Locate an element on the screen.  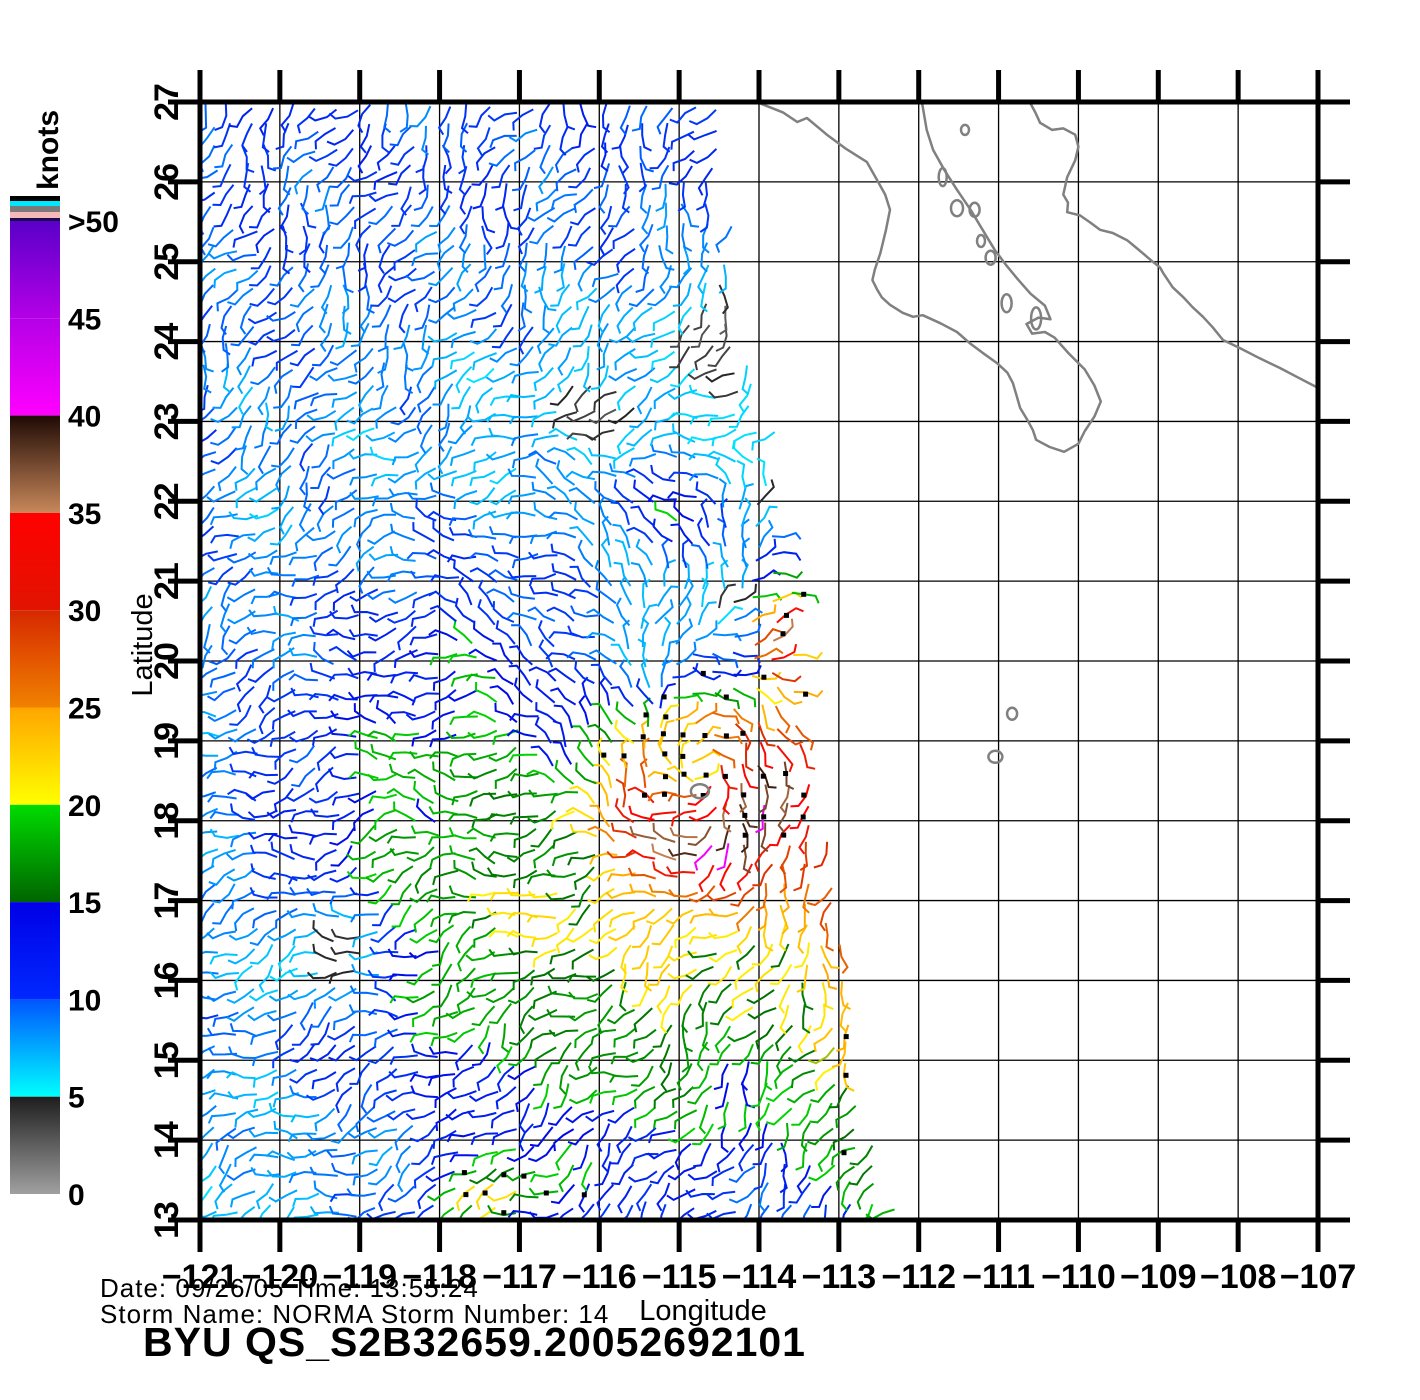
colorbar-tick-label: 35 is located at coordinates (84, 514).